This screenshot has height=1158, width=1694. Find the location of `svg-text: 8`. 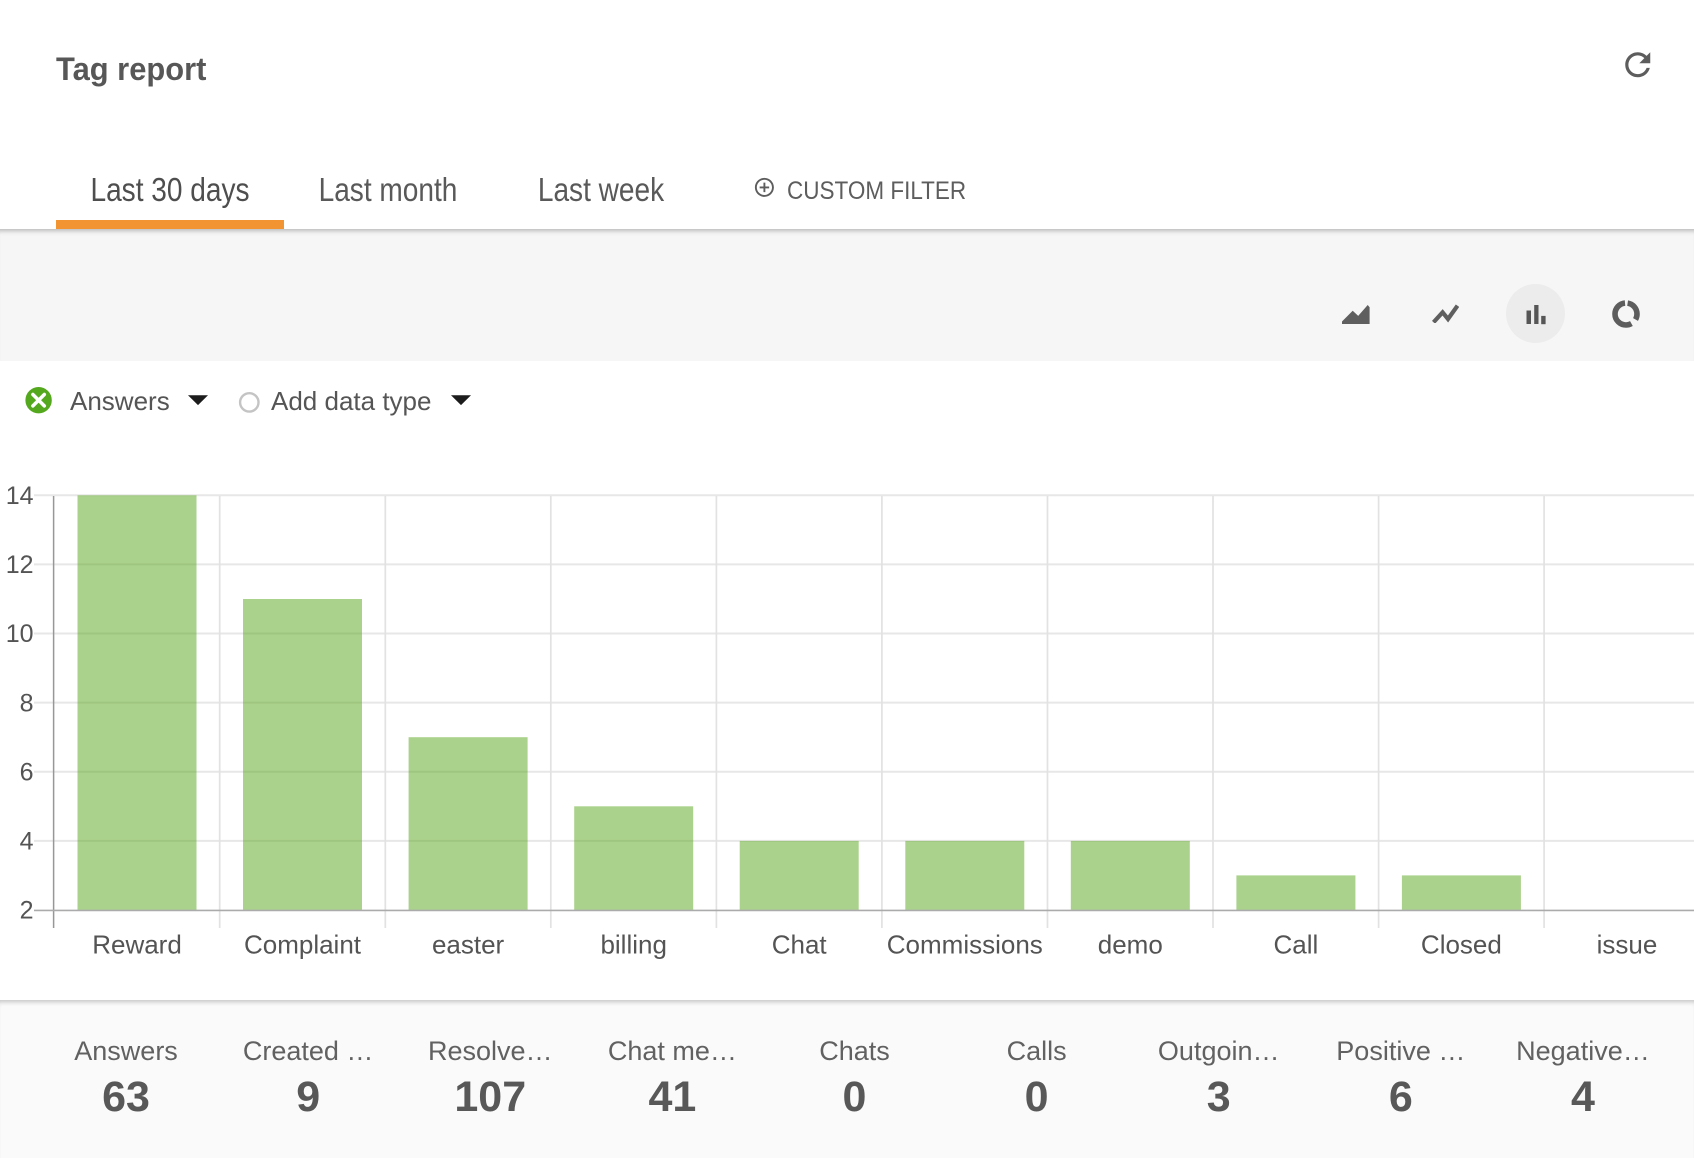

svg-text: 8 is located at coordinates (27, 703).